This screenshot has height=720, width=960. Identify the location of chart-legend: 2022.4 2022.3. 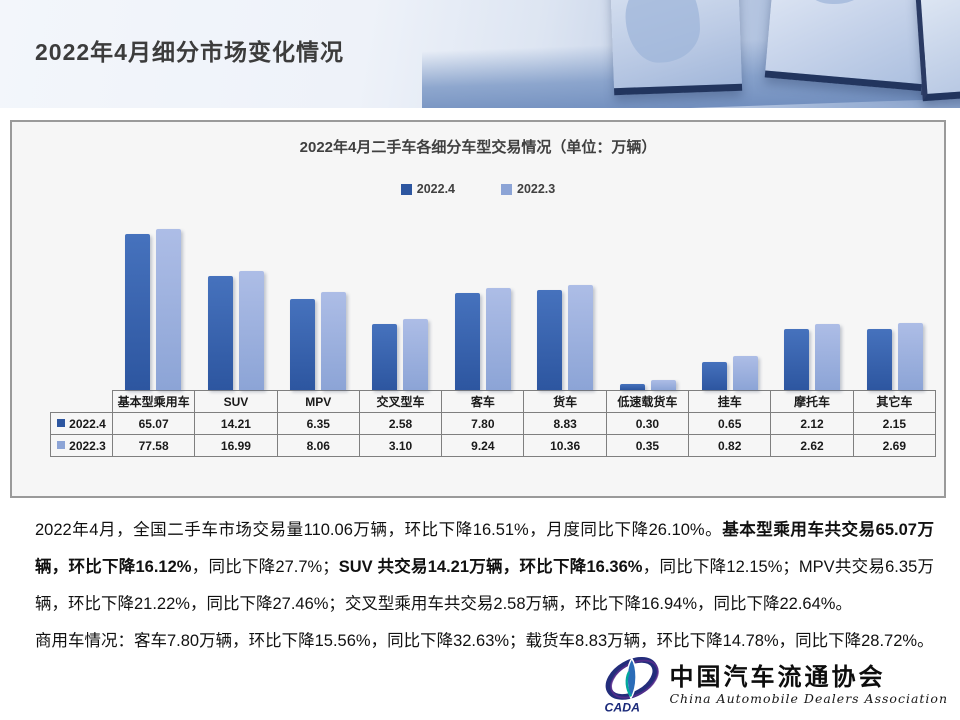
(478, 189).